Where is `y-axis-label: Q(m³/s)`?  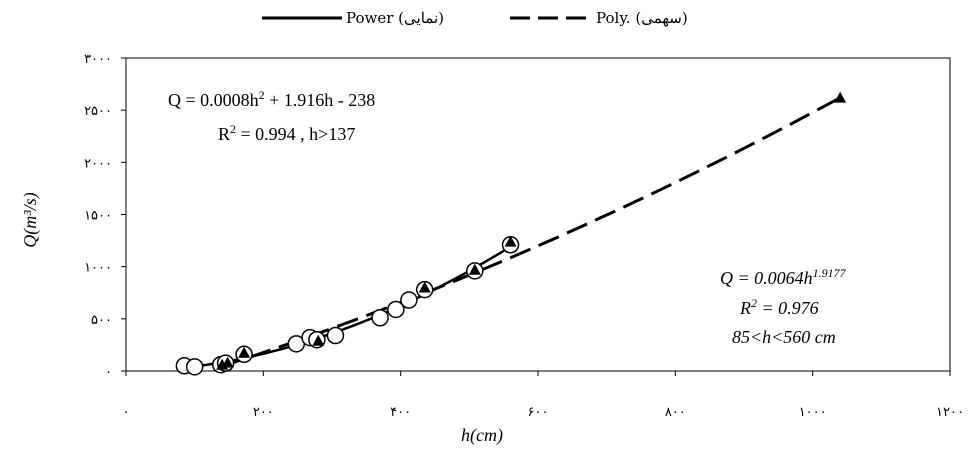
y-axis-label: Q(m³/s) is located at coordinates (30, 219).